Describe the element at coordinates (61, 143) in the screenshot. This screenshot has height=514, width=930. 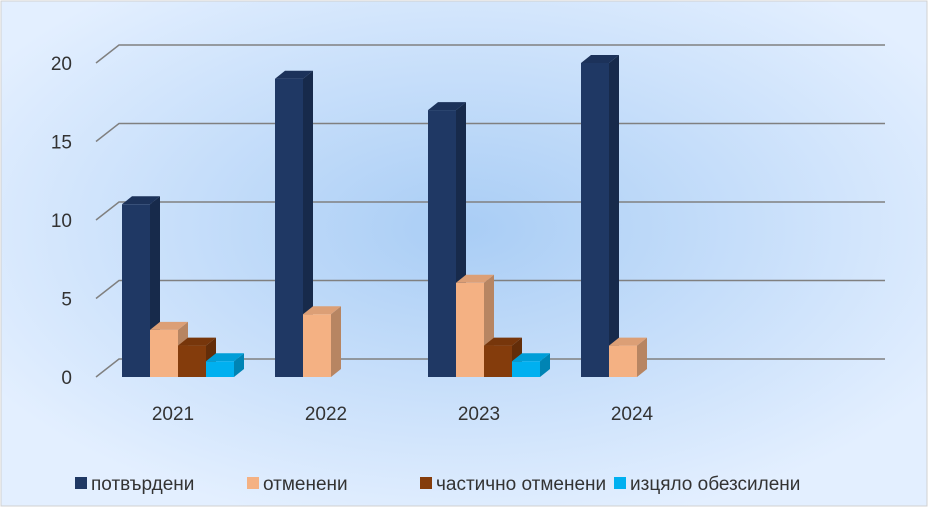
I see `y-tick-label: 15` at that location.